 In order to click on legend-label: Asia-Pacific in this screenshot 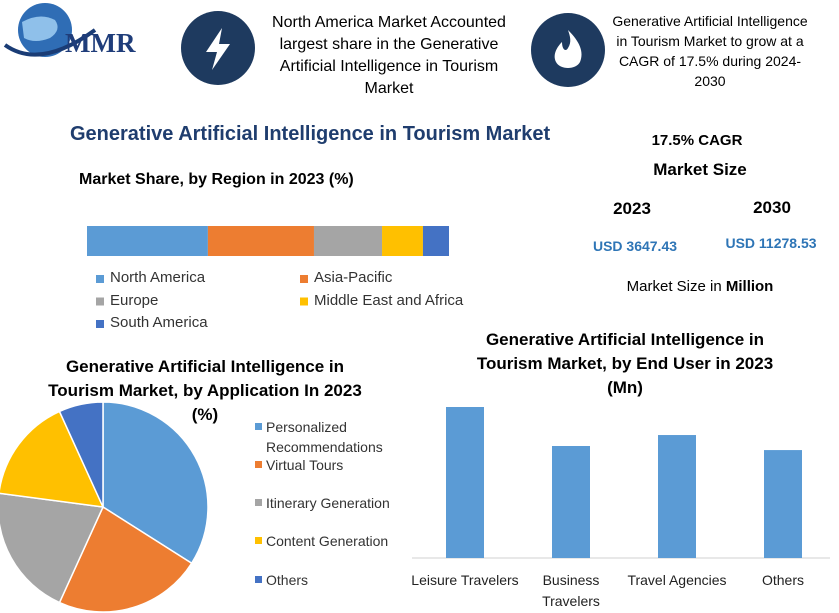, I will do `click(353, 277)`.